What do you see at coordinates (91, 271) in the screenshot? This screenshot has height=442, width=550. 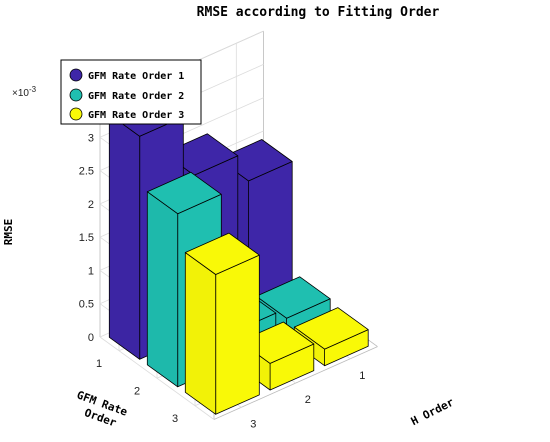 I see `z-tick-label: 1` at bounding box center [91, 271].